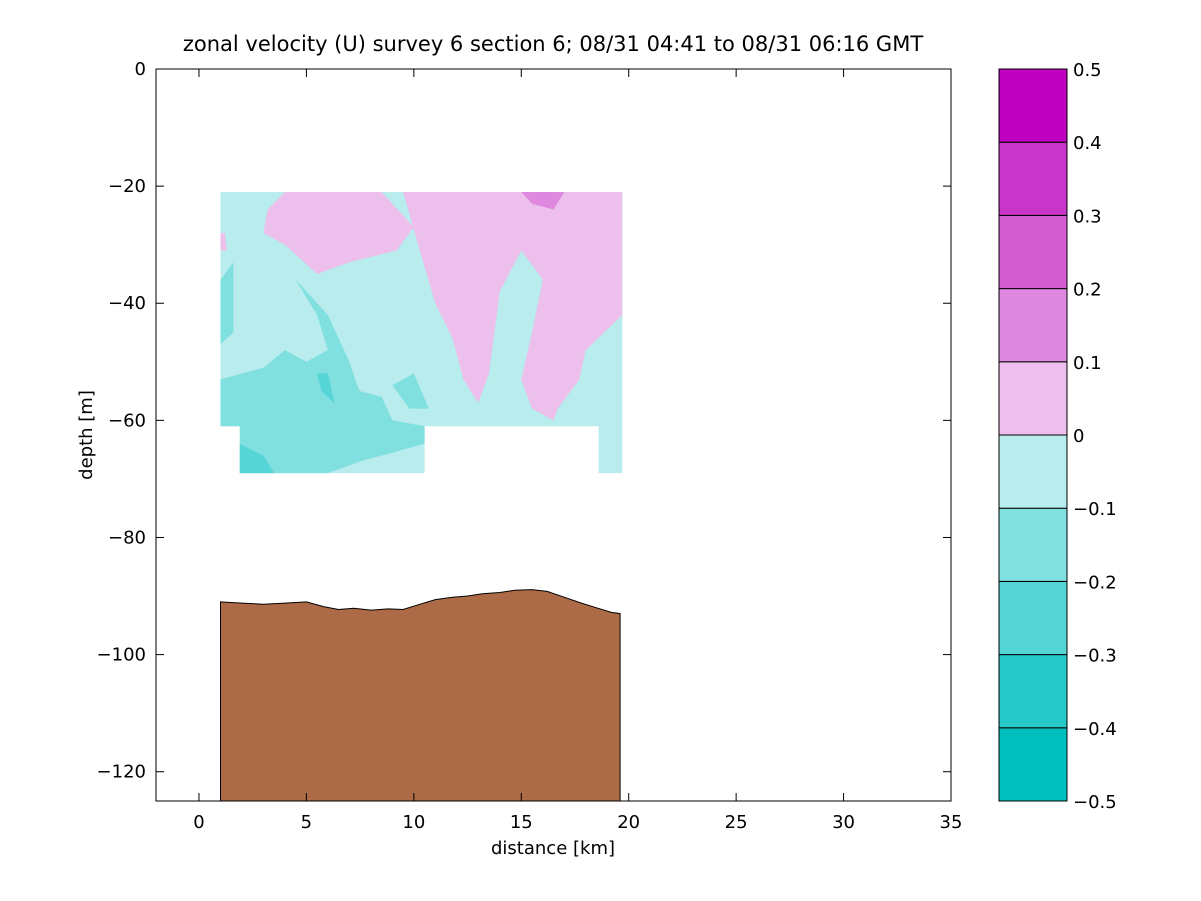 The image size is (1201, 901). Describe the element at coordinates (420, 695) in the screenshot. I see `seafloor-bathymetry` at that location.